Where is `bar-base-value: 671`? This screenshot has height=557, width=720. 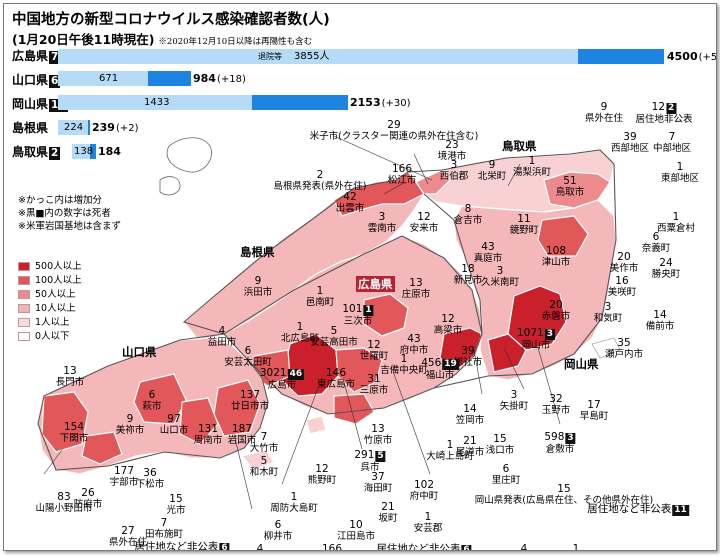 bar-base-value: 671 is located at coordinates (109, 78).